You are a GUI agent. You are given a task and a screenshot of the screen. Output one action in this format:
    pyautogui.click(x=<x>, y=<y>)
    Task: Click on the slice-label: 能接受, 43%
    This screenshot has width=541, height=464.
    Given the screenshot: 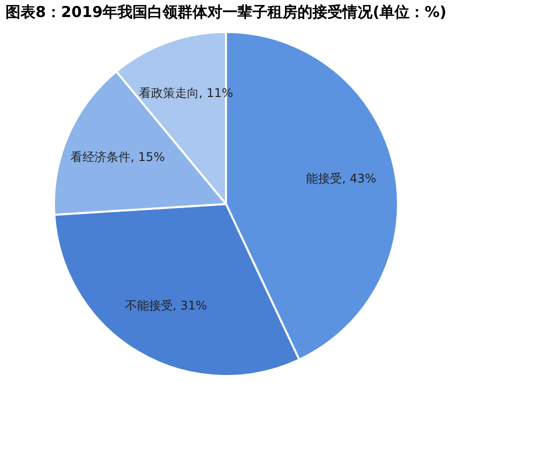 What is the action you would take?
    pyautogui.click(x=341, y=178)
    